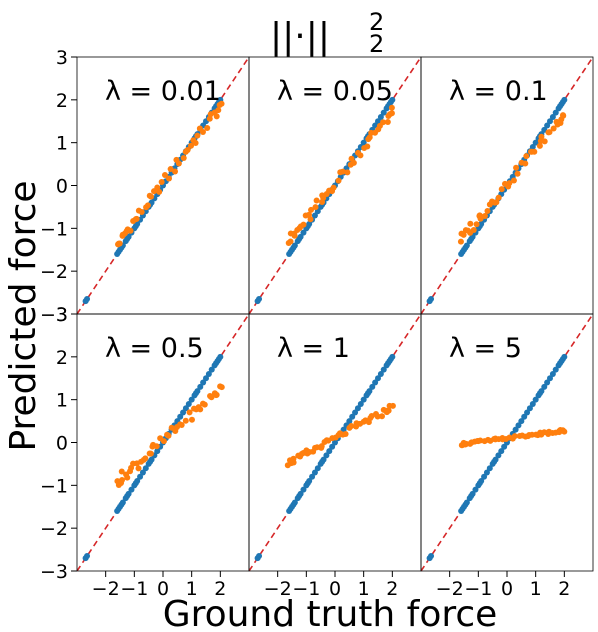 The height and width of the screenshot is (632, 598). I want to click on figure-title: ||·|| 2 2, so click(327, 33).